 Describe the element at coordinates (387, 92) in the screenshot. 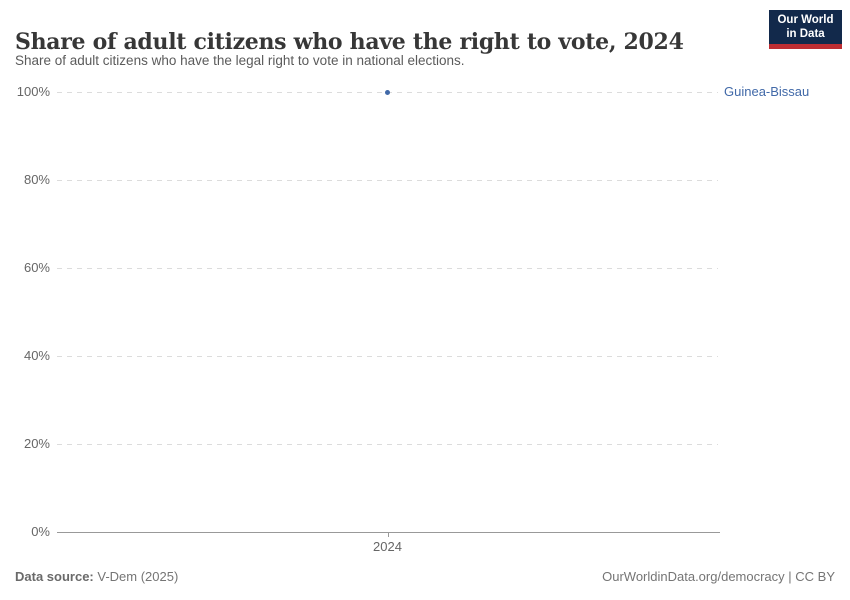

I see `data-point-guinea-bissau` at that location.